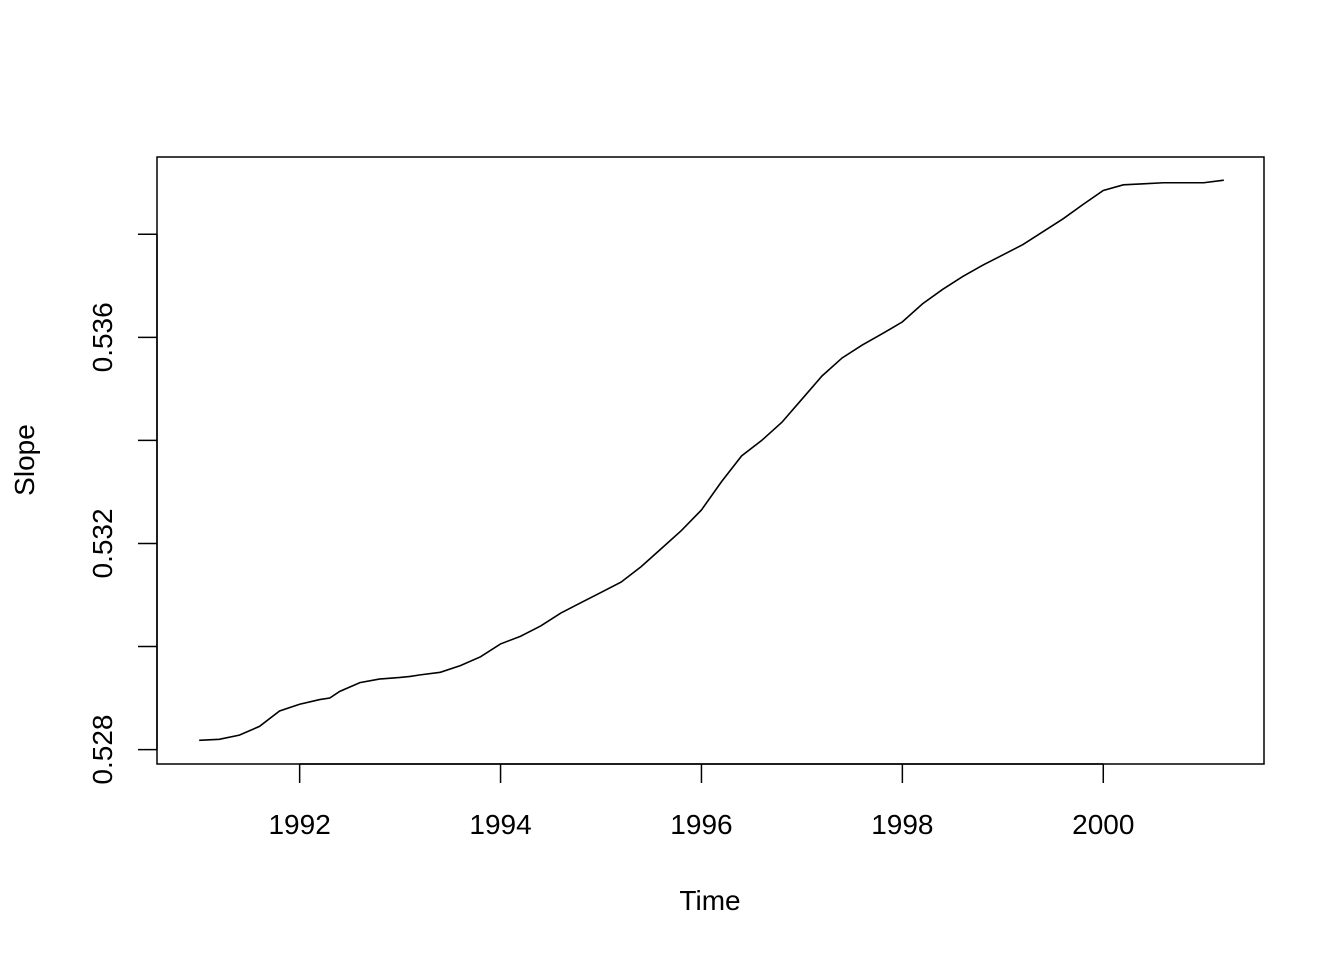  Describe the element at coordinates (701, 801) in the screenshot. I see `x-axis: 1992 1994 1996 1998 2000` at that location.